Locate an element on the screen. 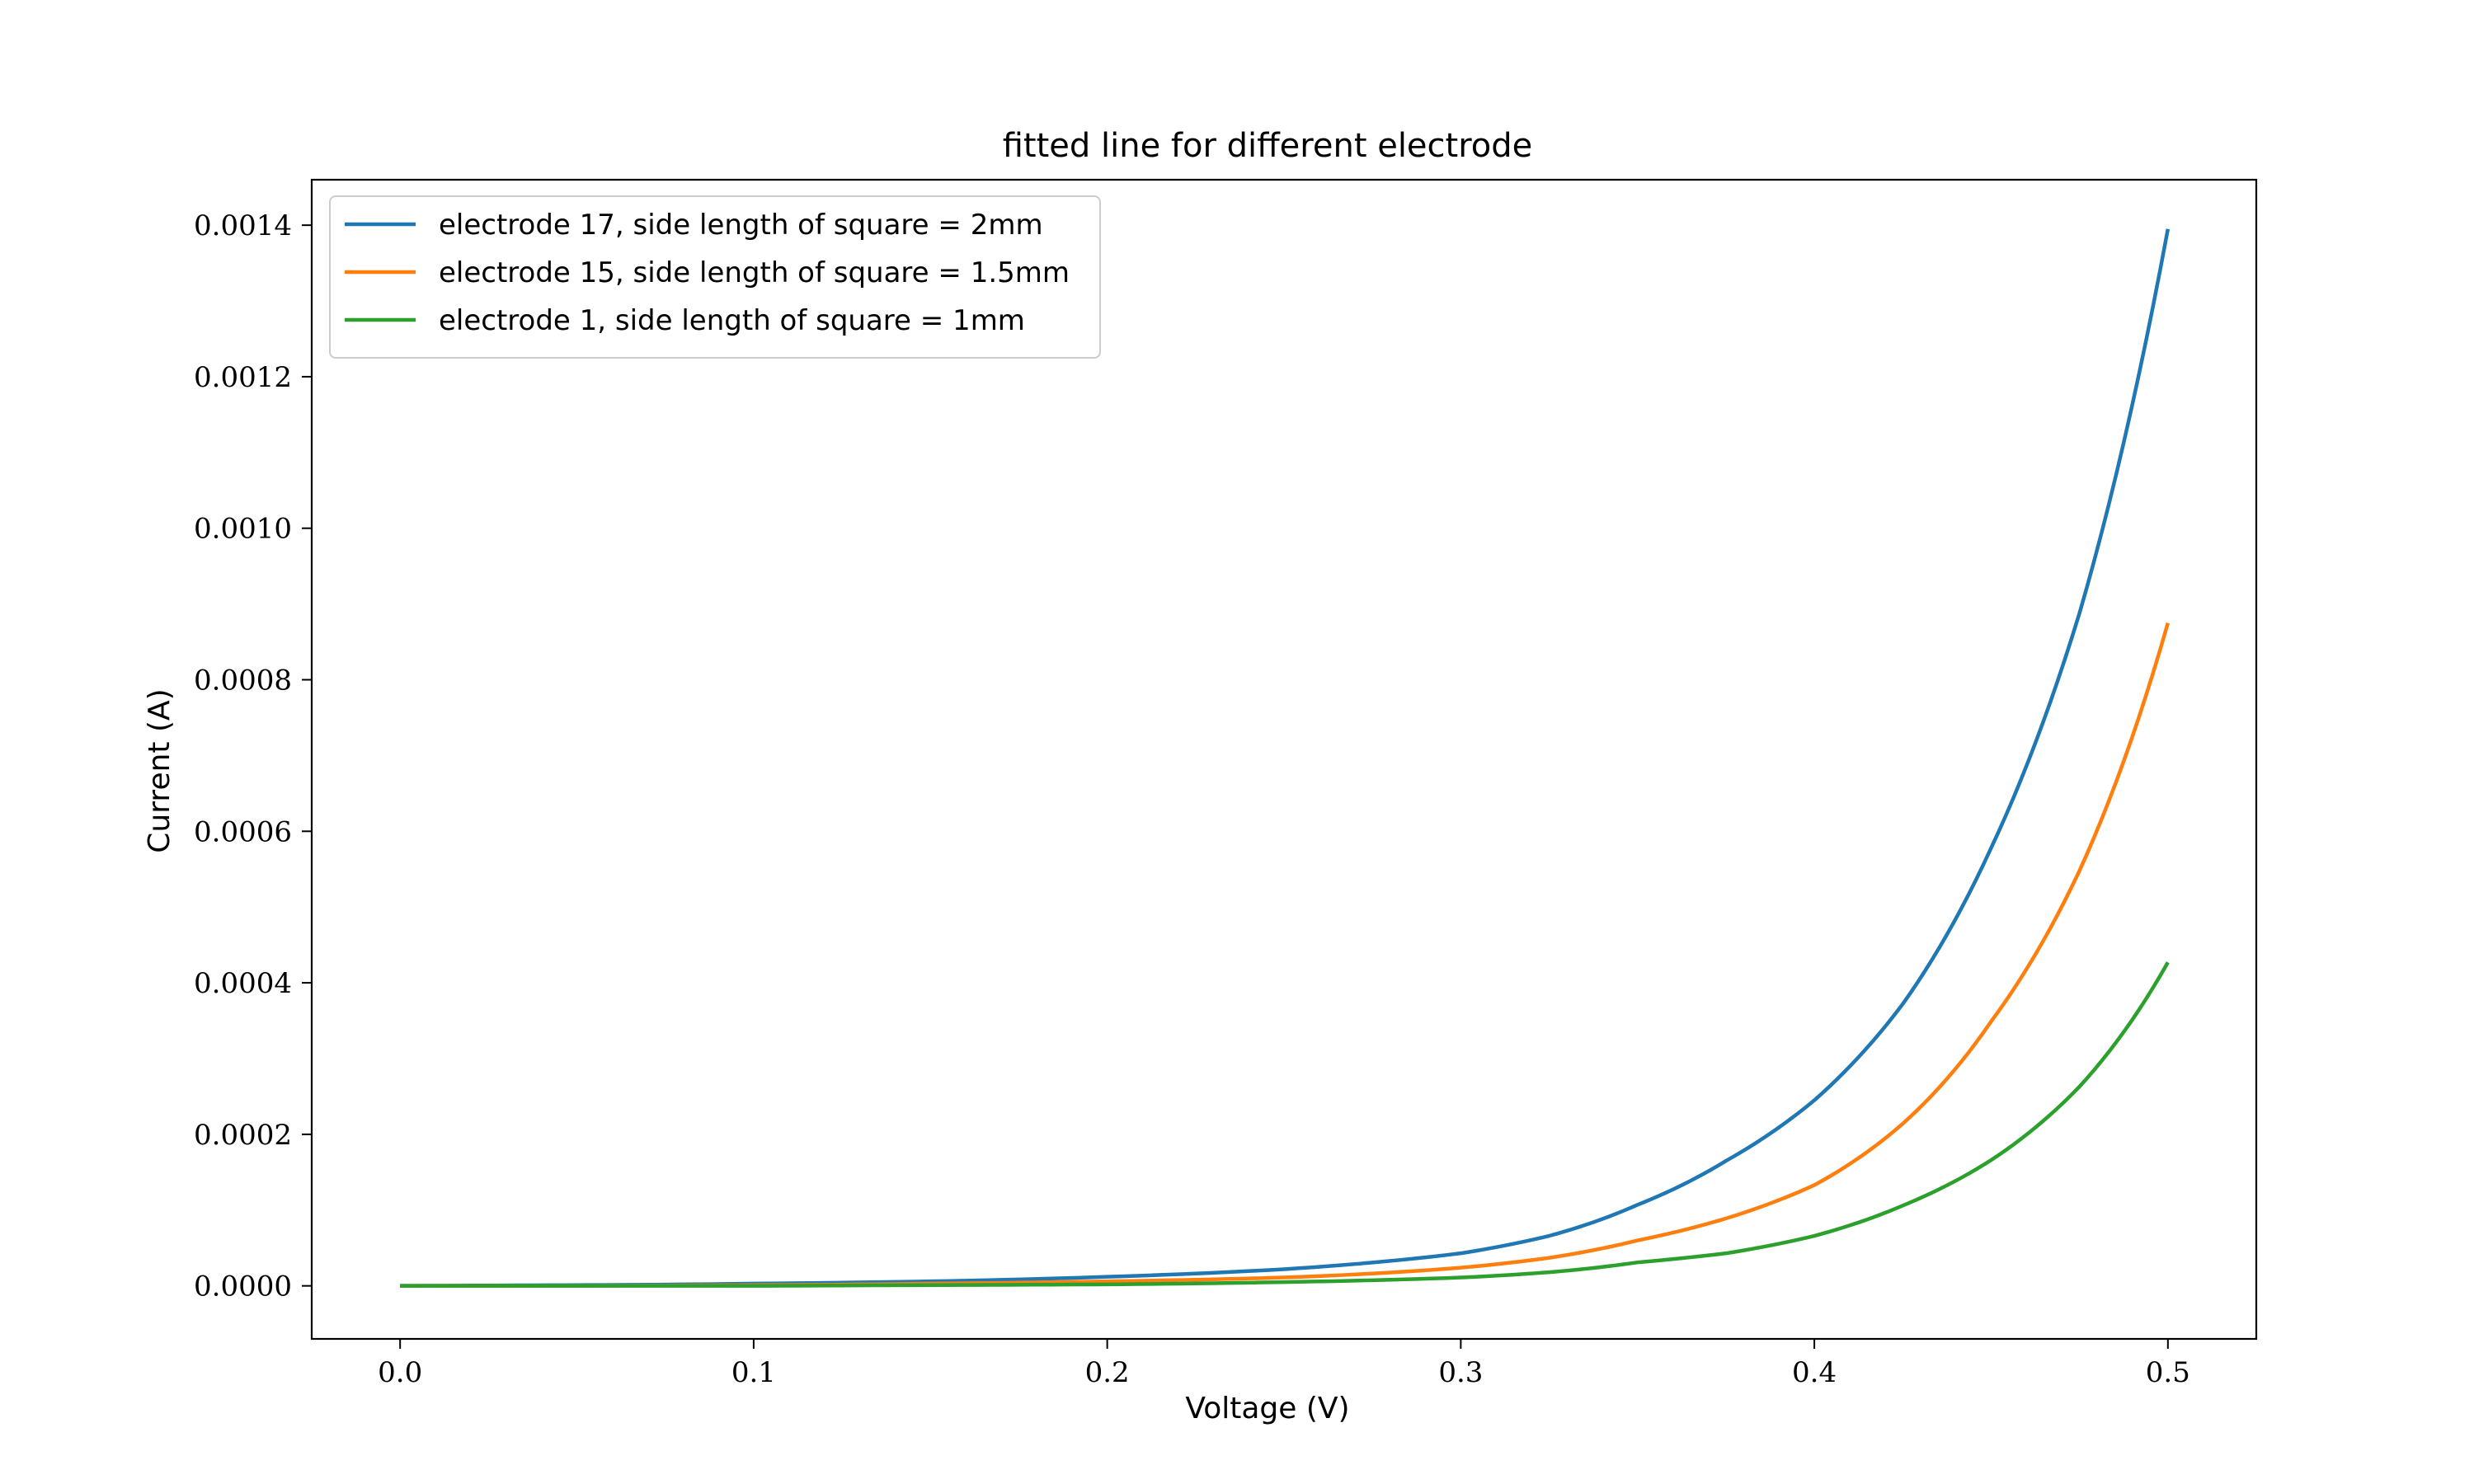 The image size is (2474, 1484). y-tick-label: 0.0014 is located at coordinates (243, 226).